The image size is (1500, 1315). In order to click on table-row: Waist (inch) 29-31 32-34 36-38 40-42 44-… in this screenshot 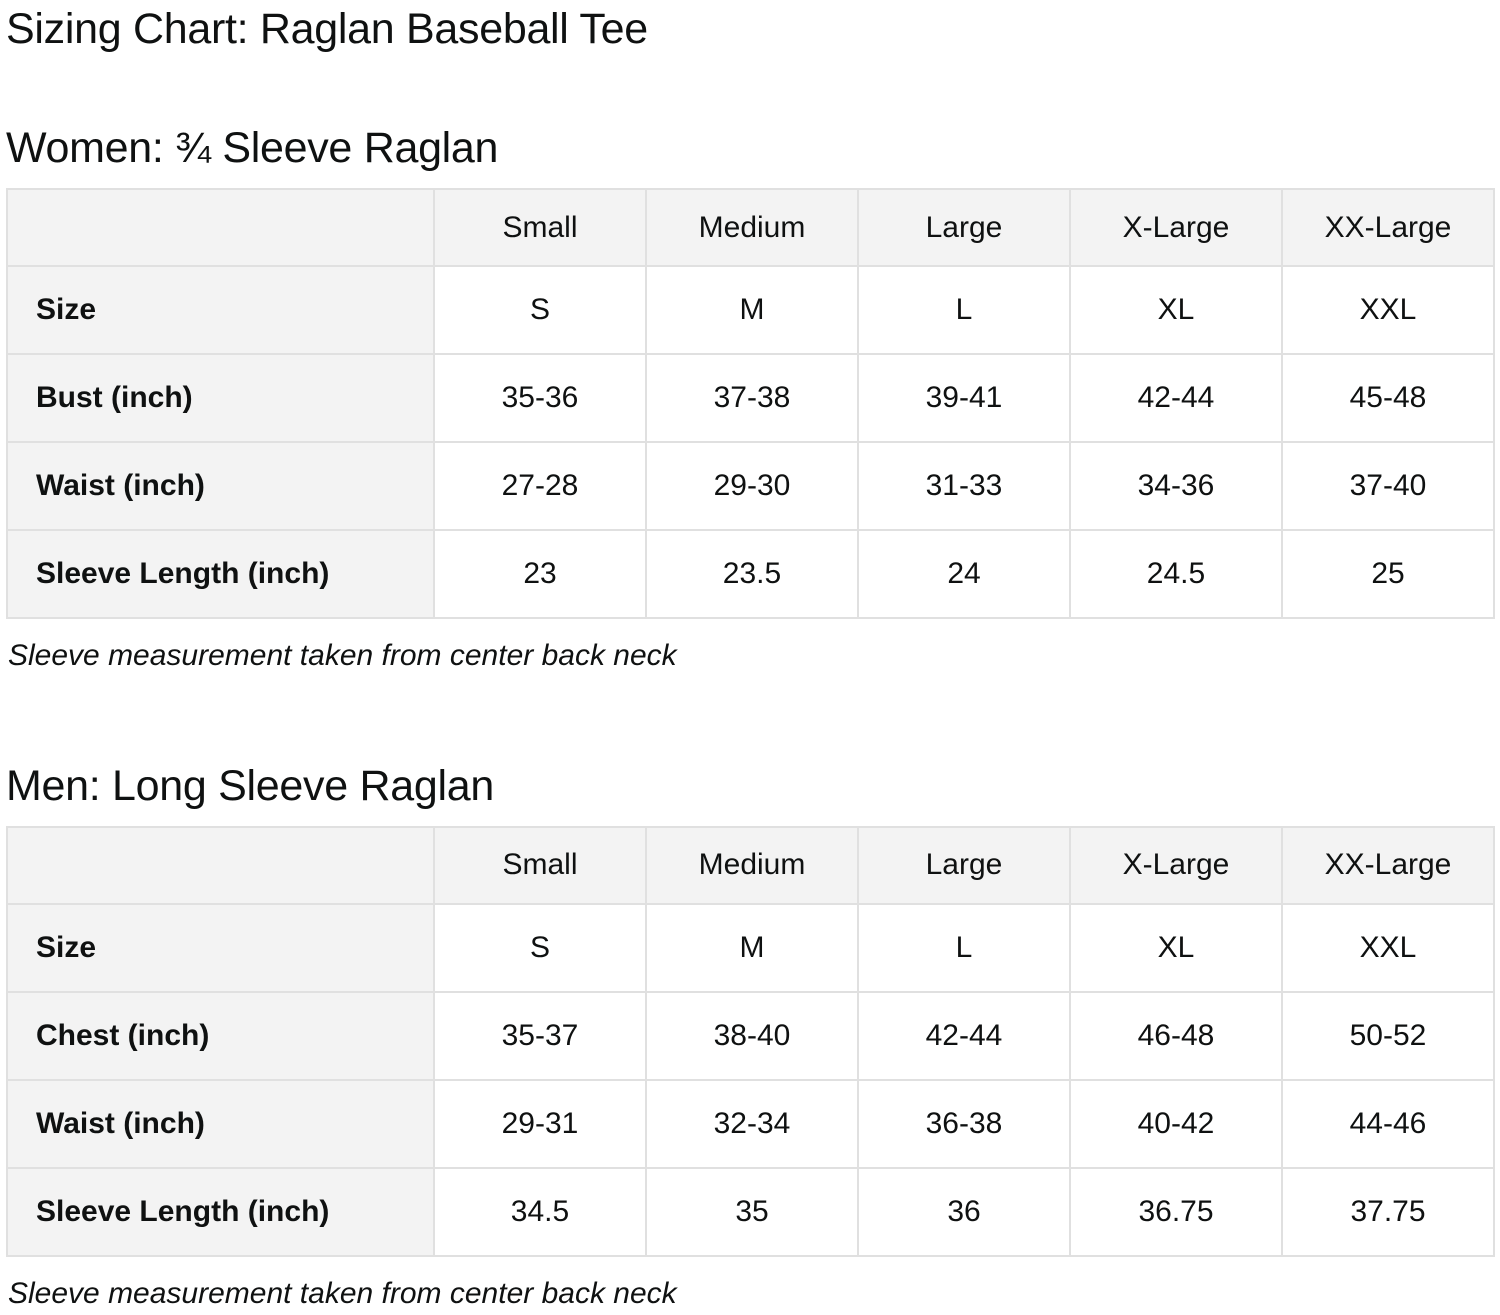, I will do `click(750, 1123)`.